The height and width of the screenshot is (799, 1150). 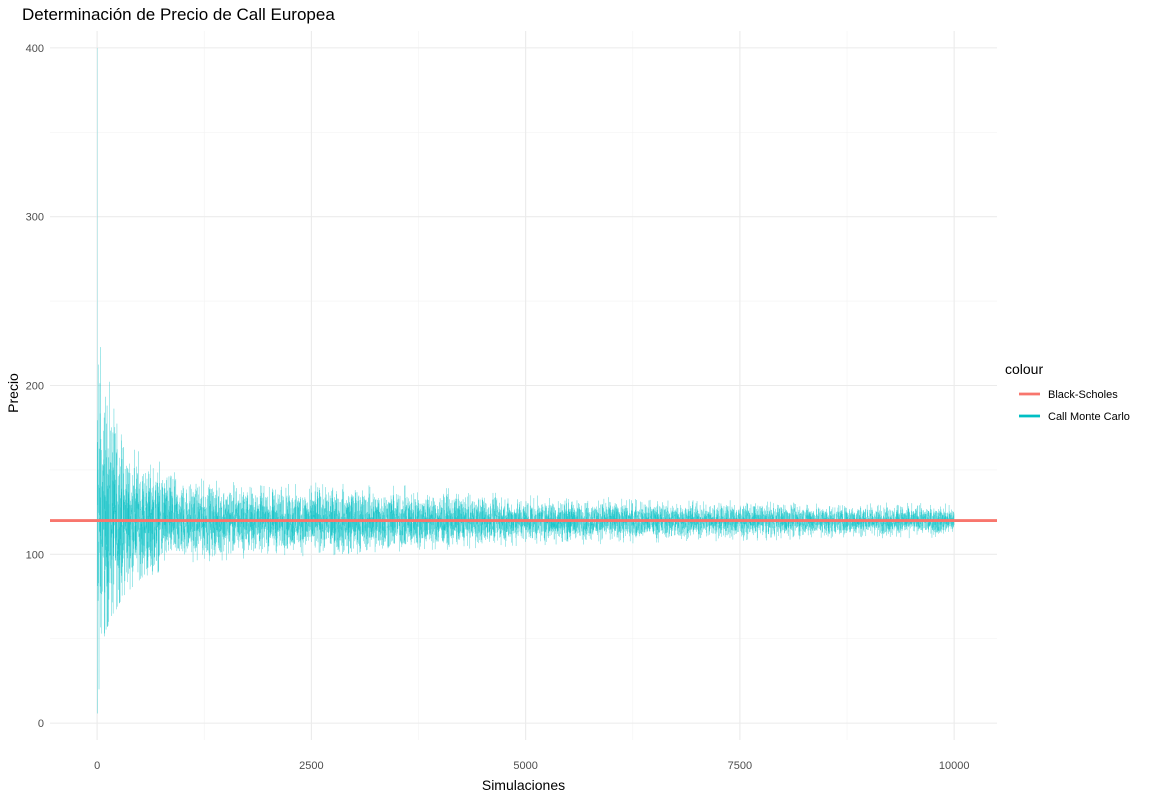 What do you see at coordinates (1024, 369) in the screenshot?
I see `legend-title: colour` at bounding box center [1024, 369].